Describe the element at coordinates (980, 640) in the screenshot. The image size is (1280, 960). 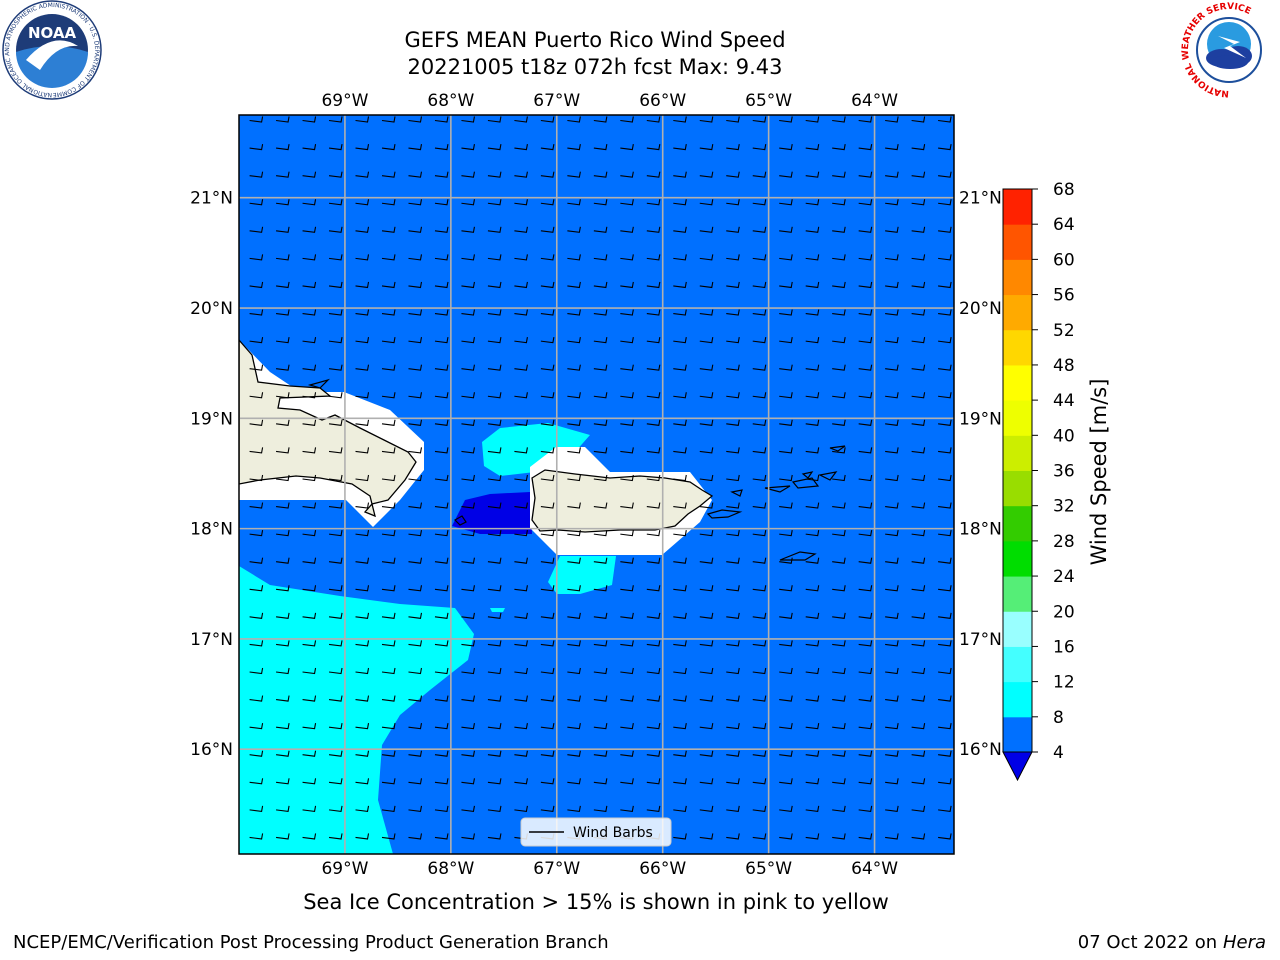
I see `lat-tick-label-right: 17°N` at that location.